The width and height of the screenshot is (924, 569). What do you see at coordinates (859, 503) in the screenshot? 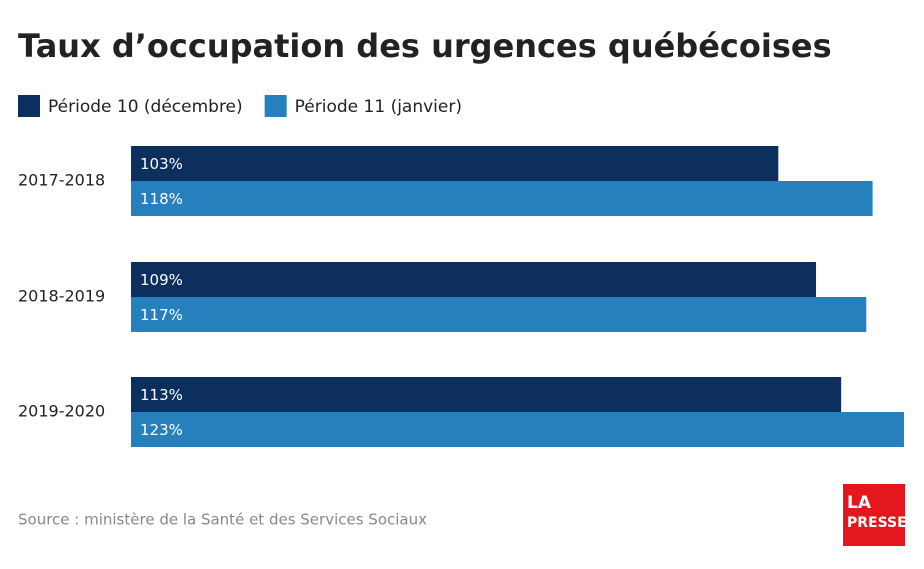
I see `logo-text: LA` at bounding box center [859, 503].